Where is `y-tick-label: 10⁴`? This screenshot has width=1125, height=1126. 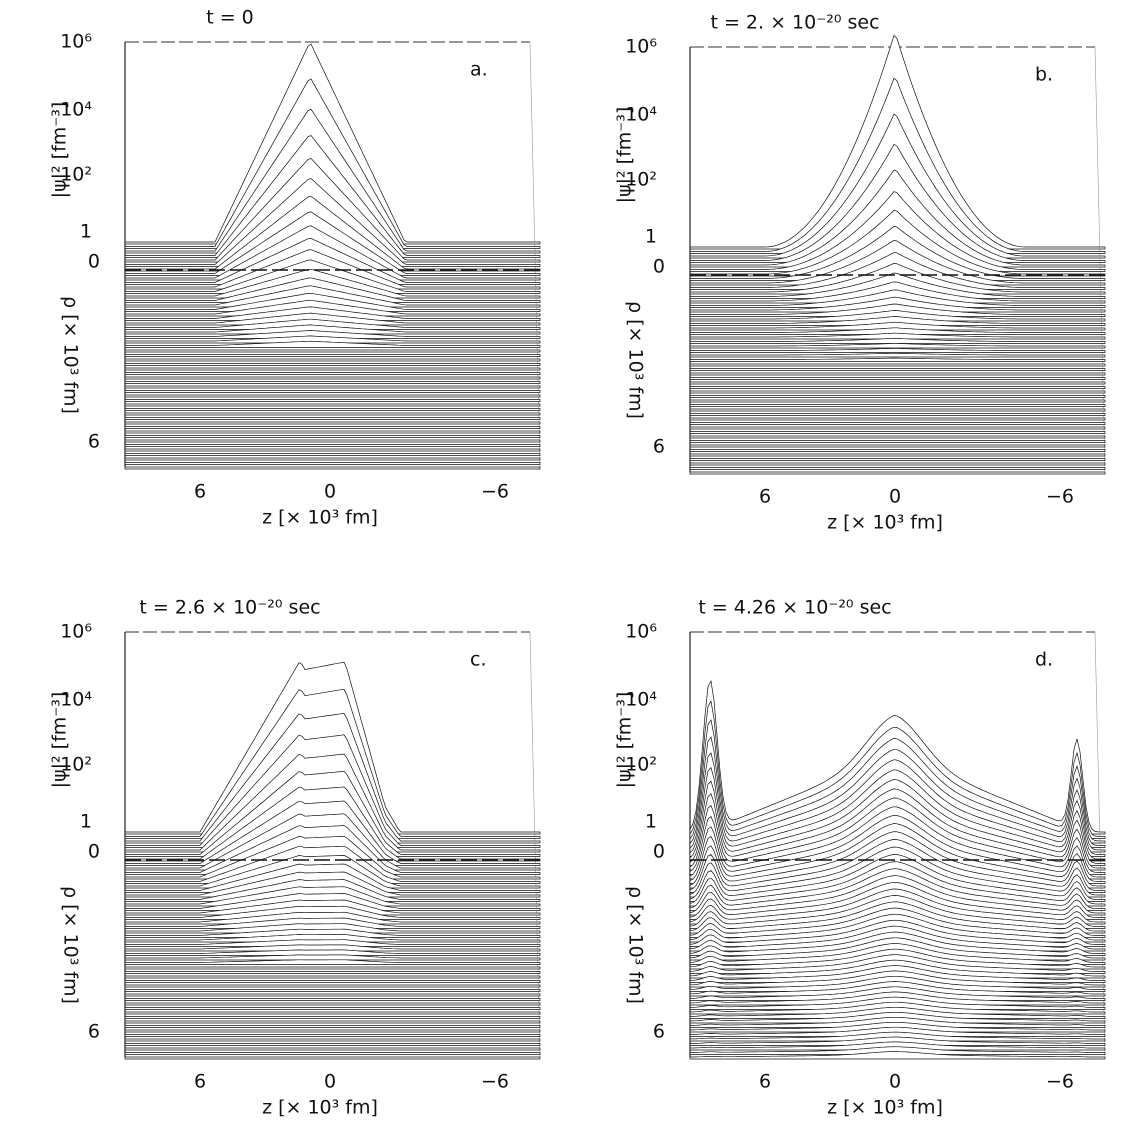 y-tick-label: 10⁴ is located at coordinates (641, 115).